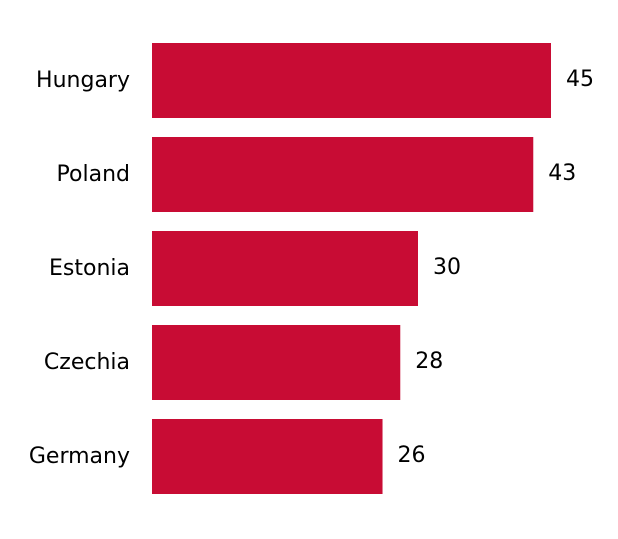 The image size is (618, 539). What do you see at coordinates (79, 456) in the screenshot?
I see `category-label-germany: Germany` at bounding box center [79, 456].